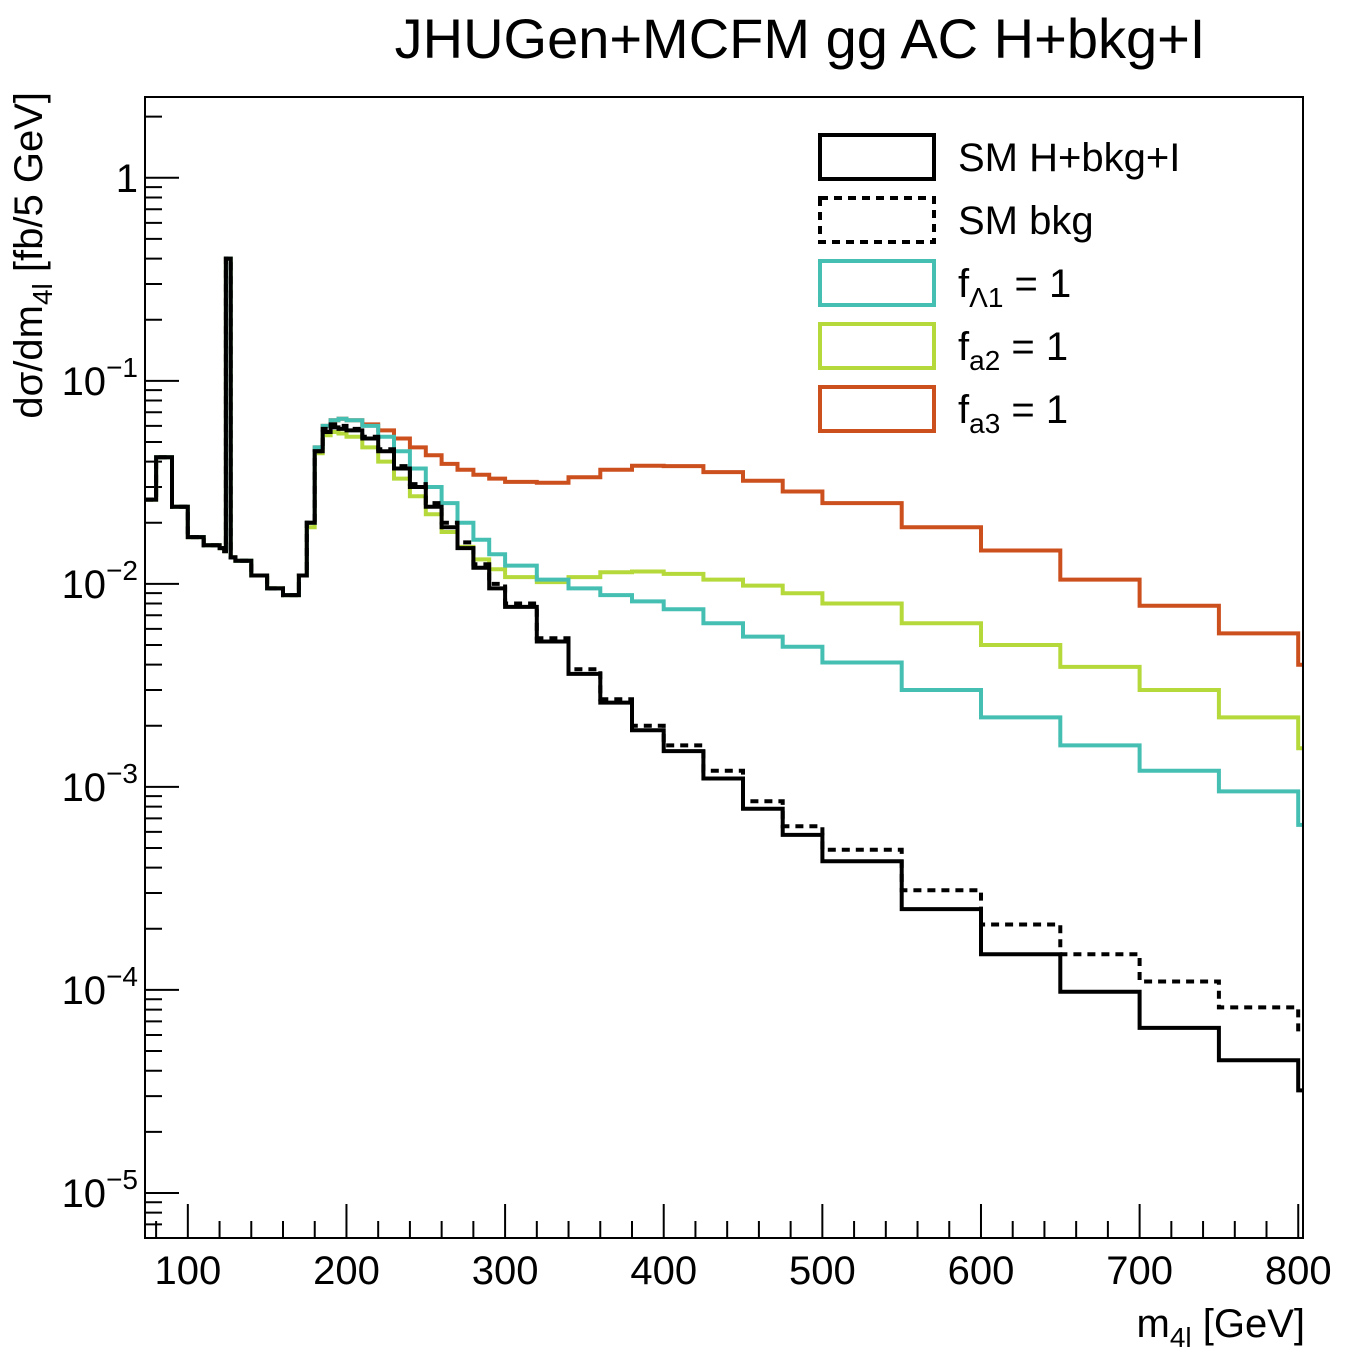  Describe the element at coordinates (29, 362) in the screenshot. I see `y-axis-title-main: dσ/dm` at that location.